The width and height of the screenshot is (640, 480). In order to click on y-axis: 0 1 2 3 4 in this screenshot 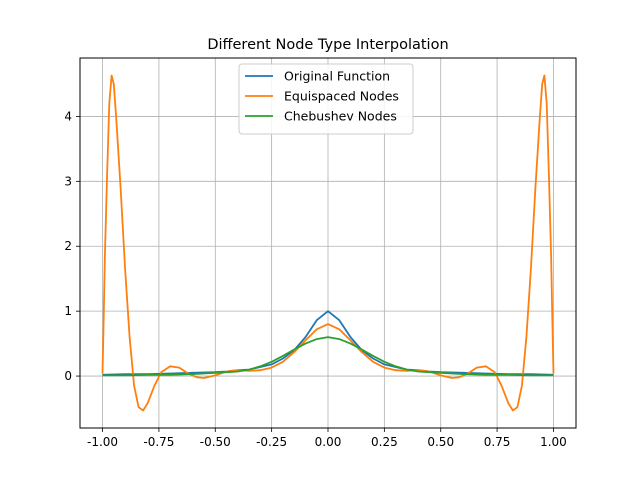, I will do `click(72, 246)`.